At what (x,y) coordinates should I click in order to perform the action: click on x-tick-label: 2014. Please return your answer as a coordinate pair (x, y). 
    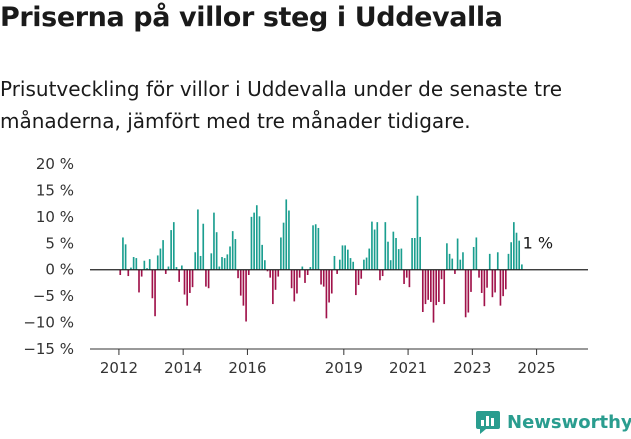
    Looking at the image, I should click on (183, 368).